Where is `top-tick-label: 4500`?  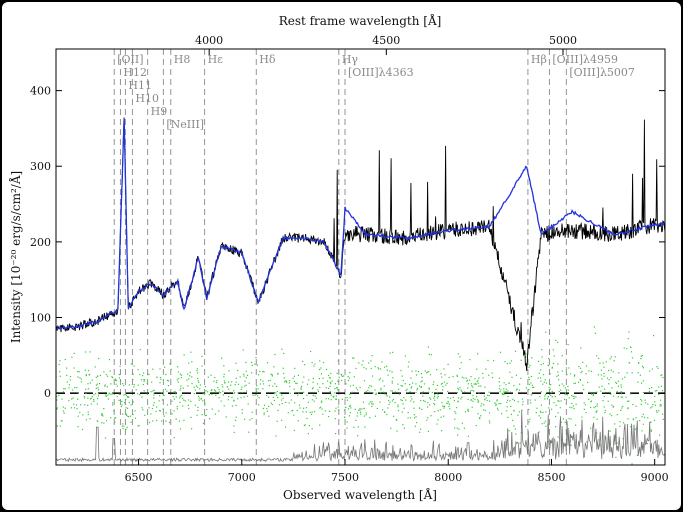
top-tick-label: 4500 is located at coordinates (386, 40).